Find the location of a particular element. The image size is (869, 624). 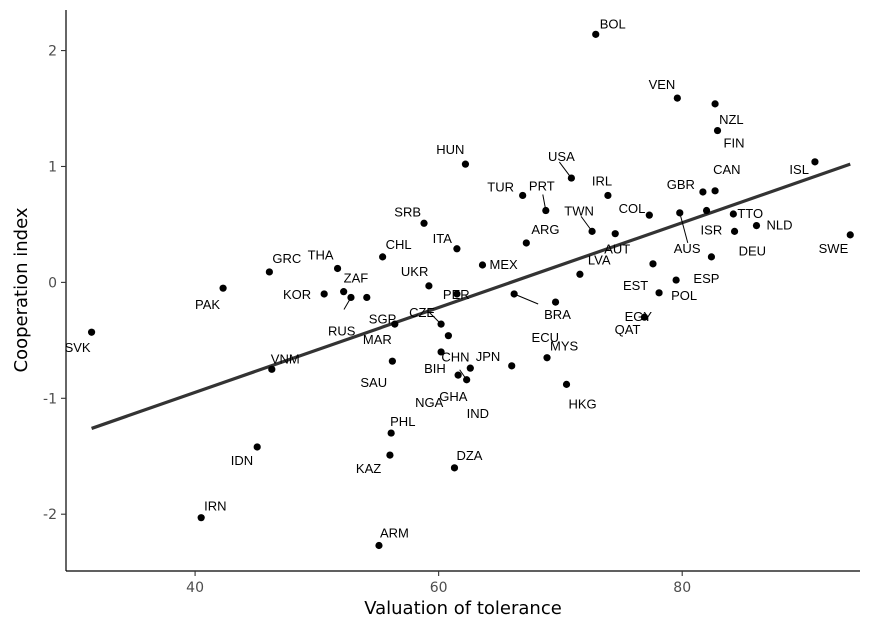

point-label: KAZ is located at coordinates (368, 468).